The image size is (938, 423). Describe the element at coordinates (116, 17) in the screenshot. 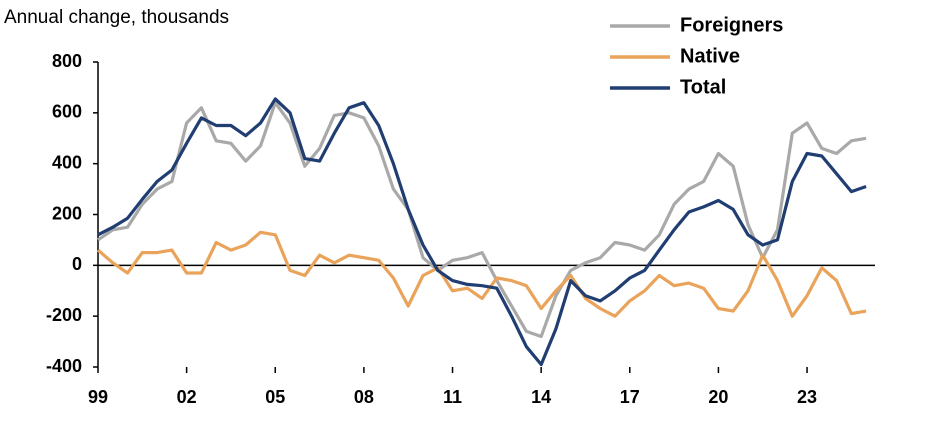

I see `y-axis-label: Annual change, thousands` at that location.